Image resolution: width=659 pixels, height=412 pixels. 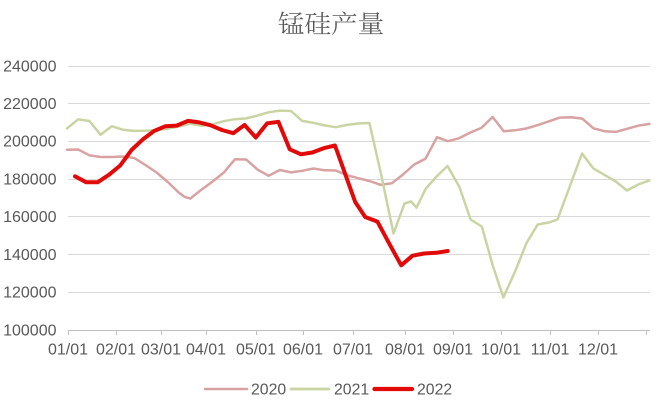 What do you see at coordinates (29, 179) in the screenshot?
I see `svg-text: 180000` at bounding box center [29, 179].